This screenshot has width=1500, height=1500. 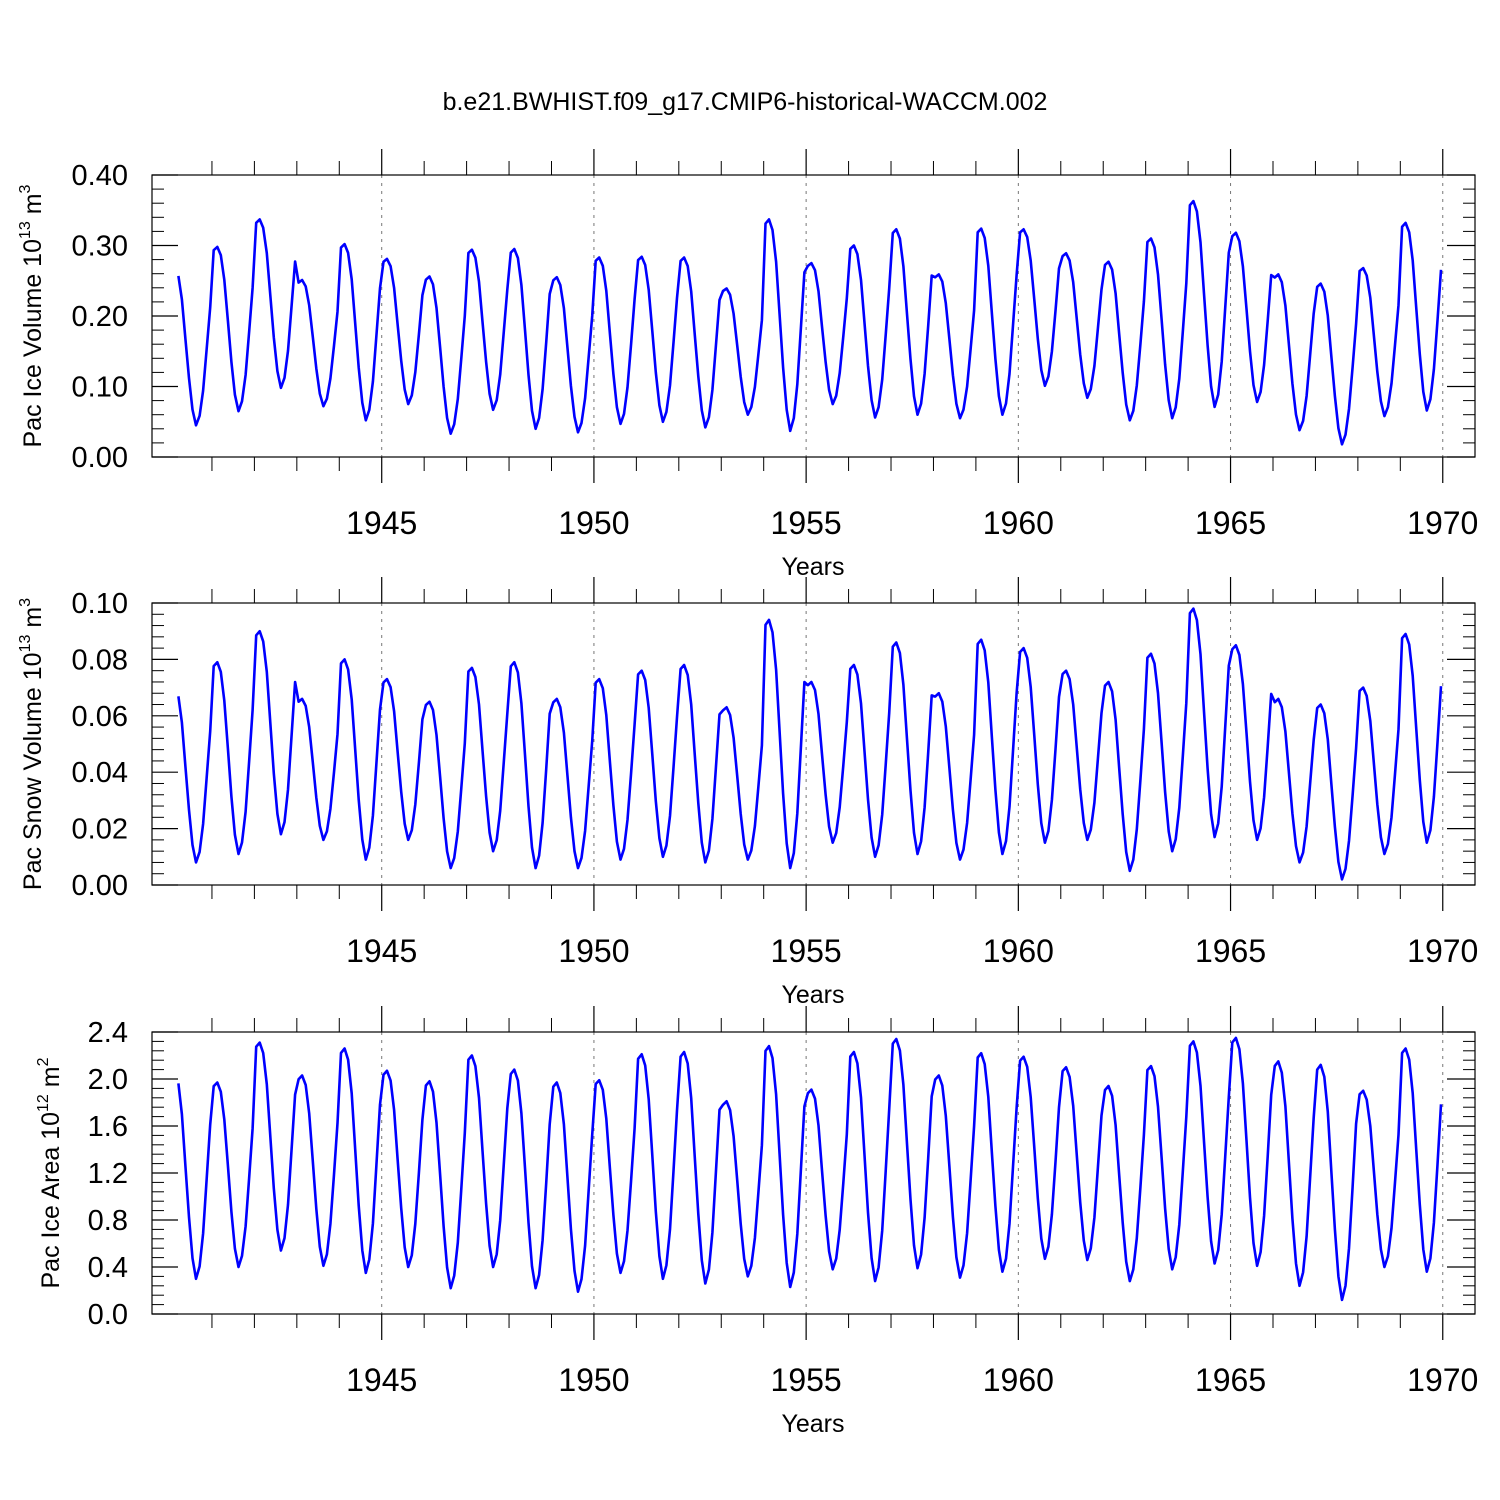 I want to click on ytick-label: 0.04, so click(x=100, y=773).